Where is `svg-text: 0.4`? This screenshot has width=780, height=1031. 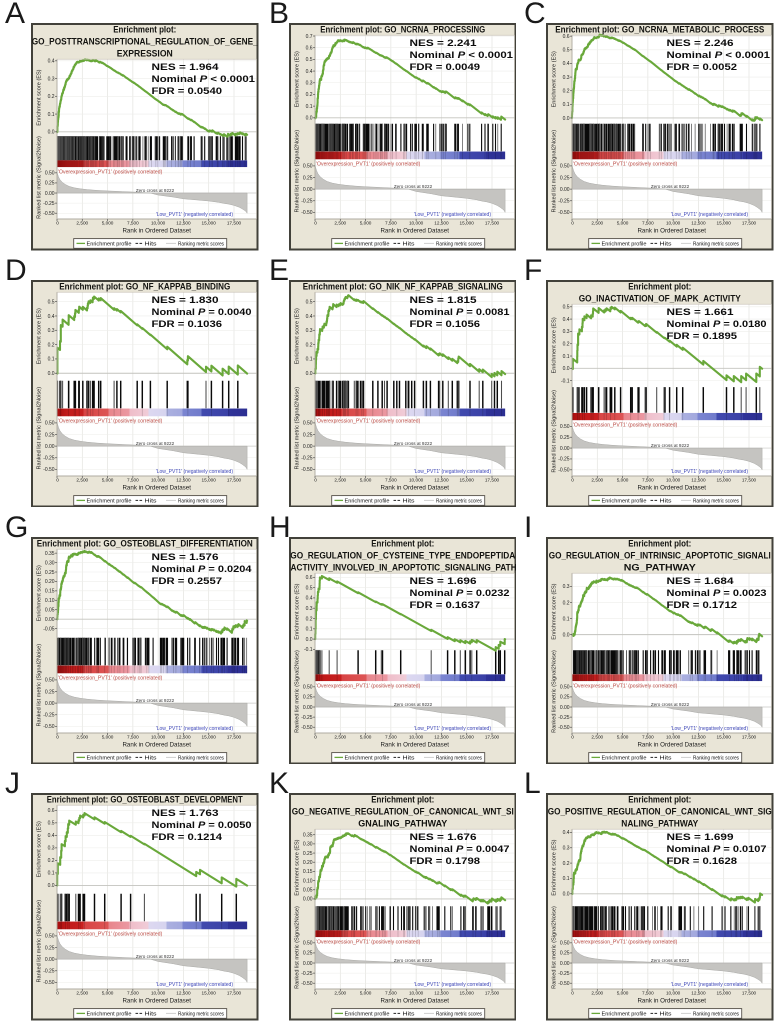 svg-text: 0.4 is located at coordinates (308, 317).